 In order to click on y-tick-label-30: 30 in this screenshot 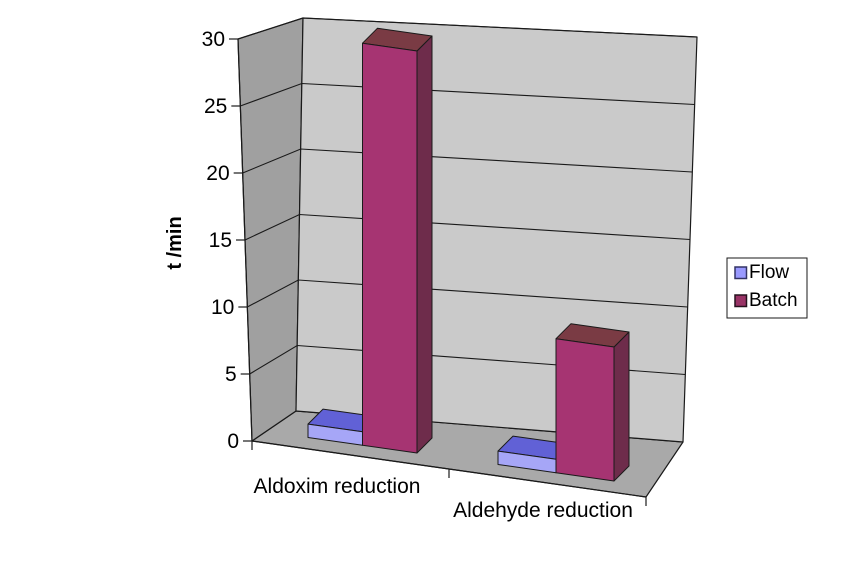, I will do `click(213, 39)`.